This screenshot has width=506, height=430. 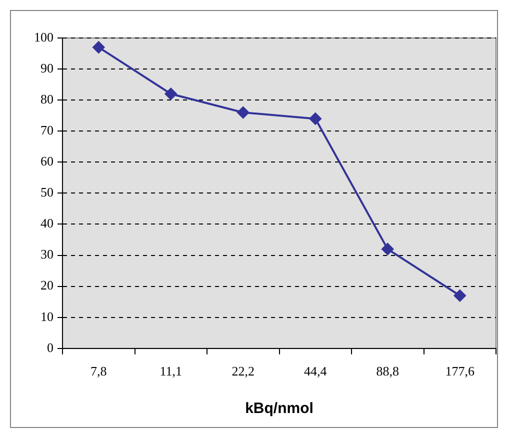 What do you see at coordinates (171, 371) in the screenshot?
I see `x-tick-label: 11,1` at bounding box center [171, 371].